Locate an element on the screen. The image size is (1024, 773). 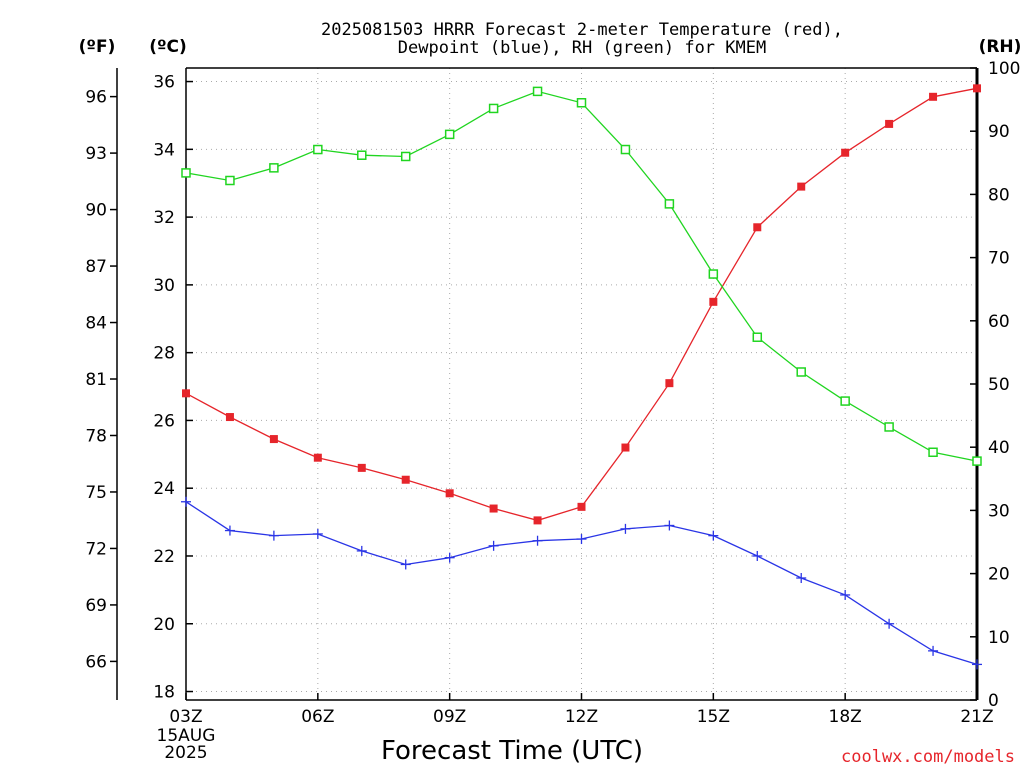
rh-tick-label: 60 is located at coordinates (999, 322).